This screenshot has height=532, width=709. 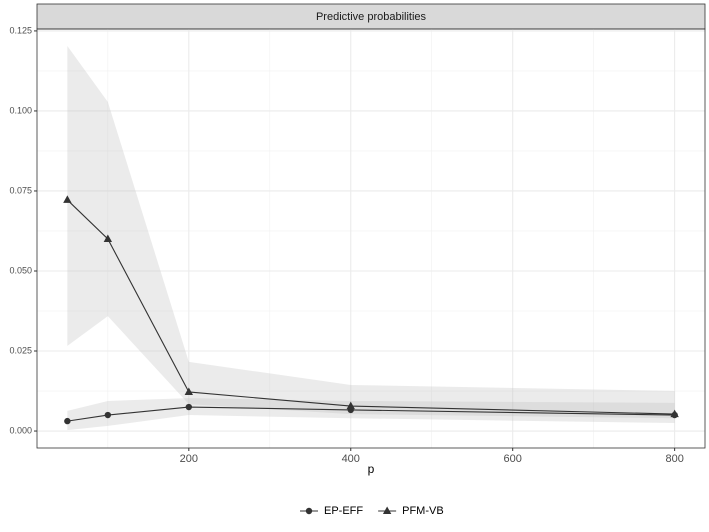 What do you see at coordinates (20, 430) in the screenshot?
I see `y-tick-label: 0.000` at bounding box center [20, 430].